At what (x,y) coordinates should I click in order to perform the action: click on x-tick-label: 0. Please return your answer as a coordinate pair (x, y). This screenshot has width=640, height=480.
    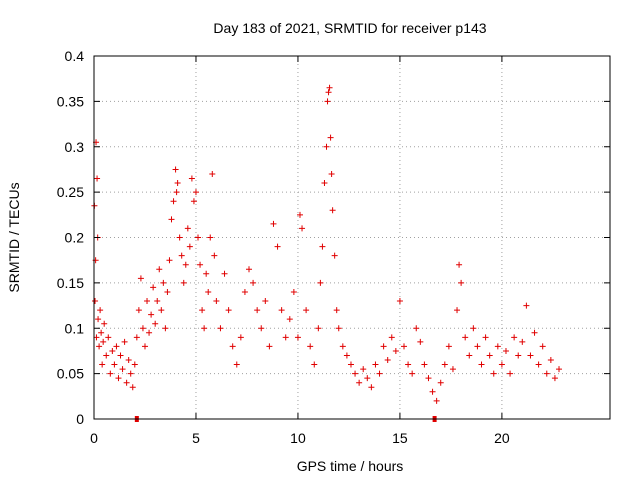
    Looking at the image, I should click on (94, 438).